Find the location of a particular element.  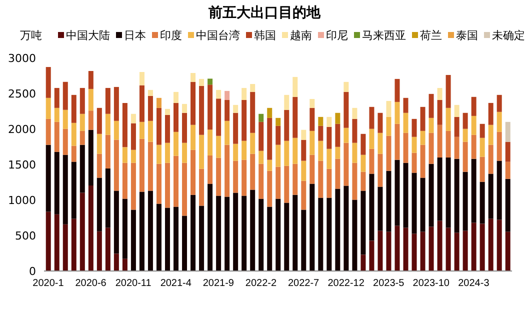

legend-label: 印度 is located at coordinates (170, 35).